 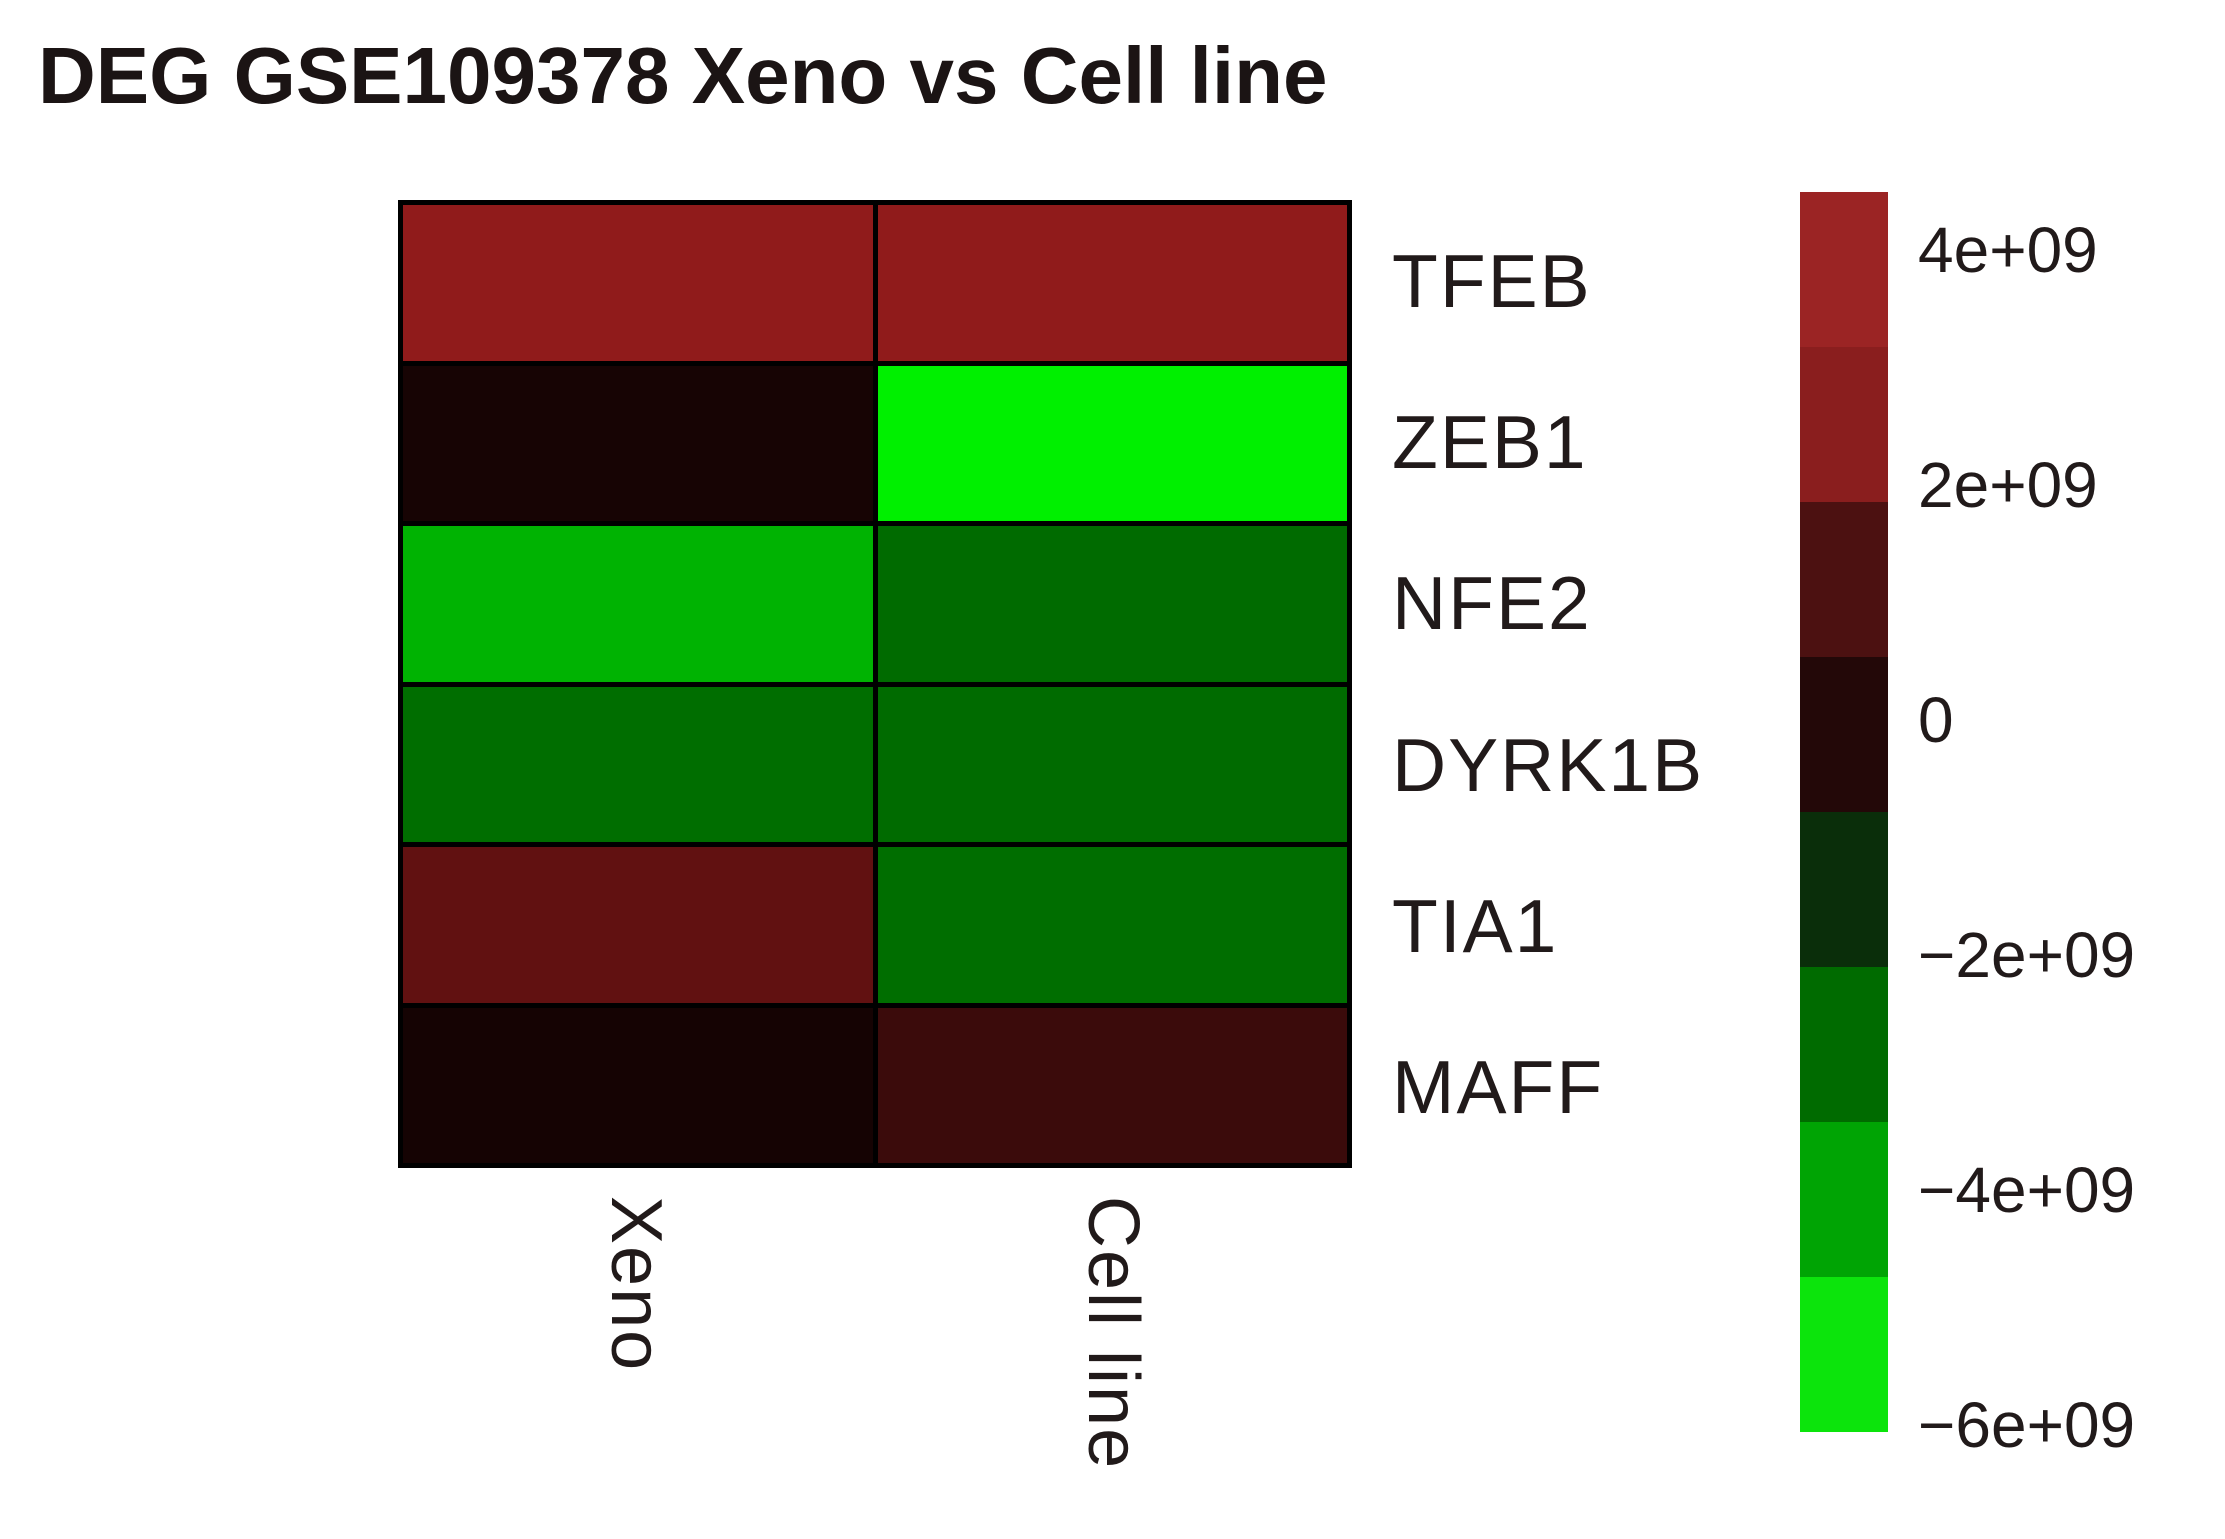 What do you see at coordinates (638, 925) in the screenshot?
I see `heatmap-cell-TIA1-Xeno` at bounding box center [638, 925].